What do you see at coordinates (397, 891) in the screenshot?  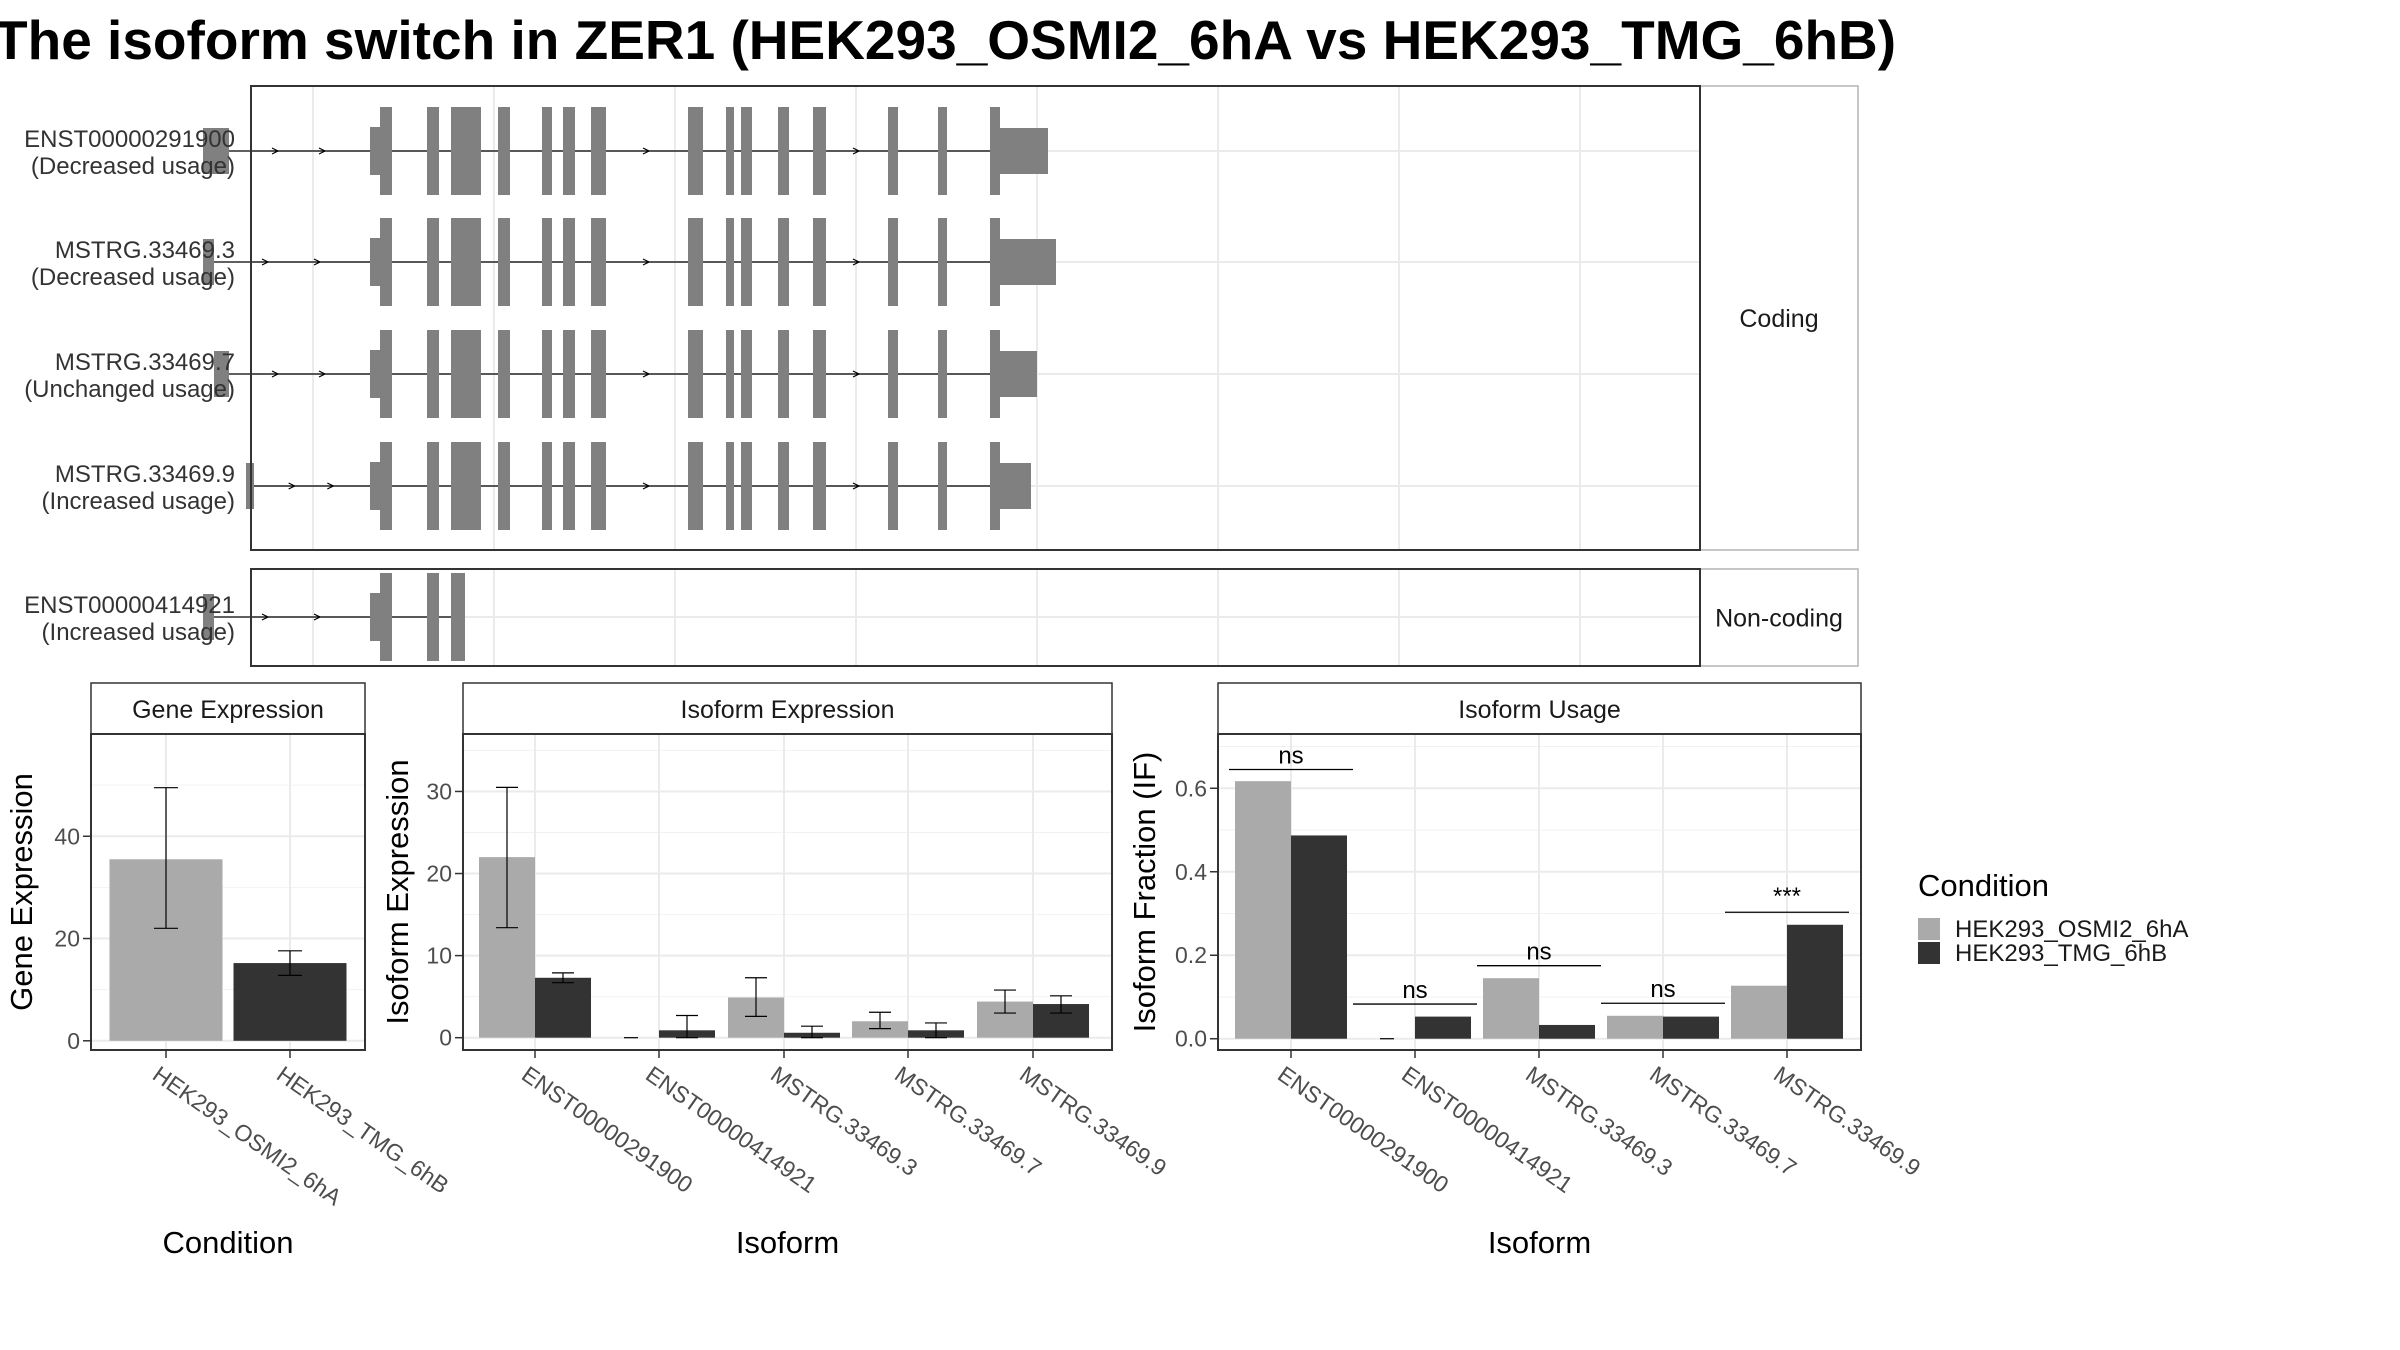 I see `y-axis-title: Isoform Expression` at bounding box center [397, 891].